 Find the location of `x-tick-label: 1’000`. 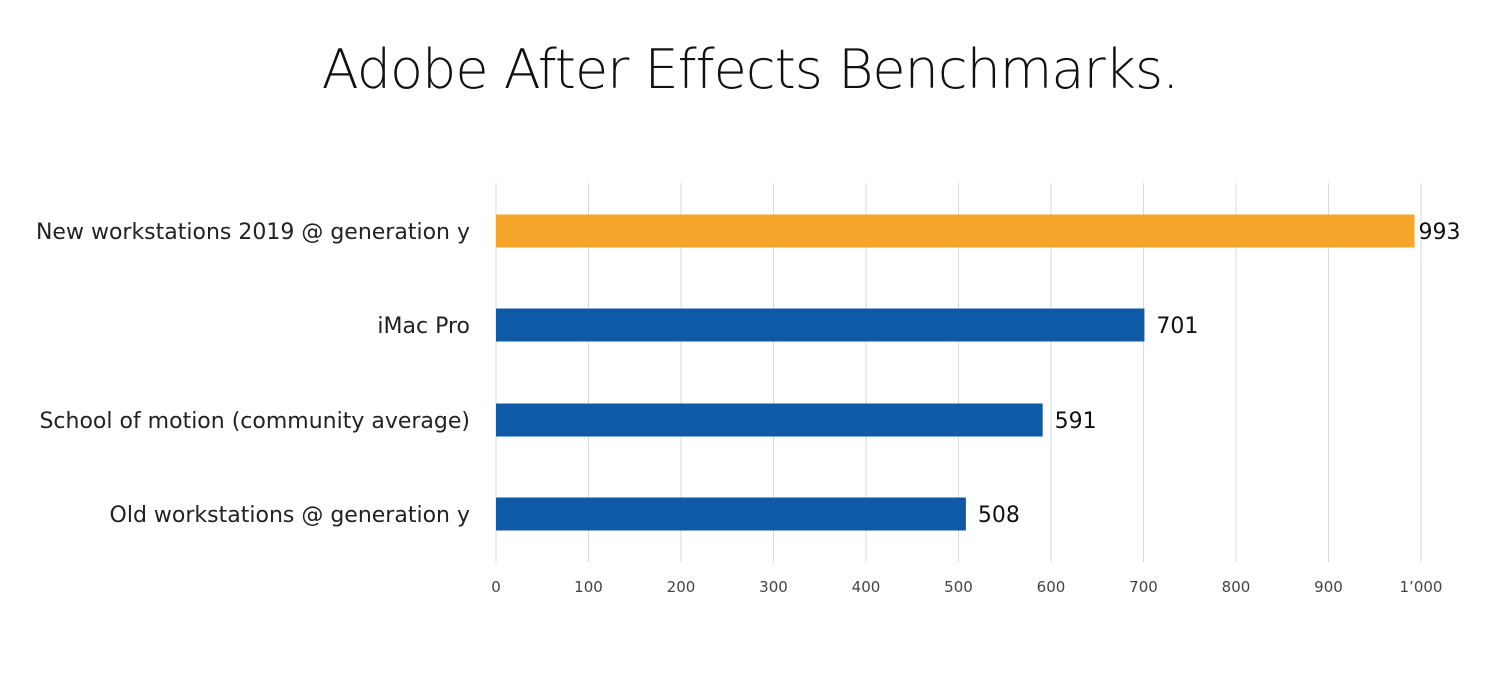

x-tick-label: 1’000 is located at coordinates (1421, 587).